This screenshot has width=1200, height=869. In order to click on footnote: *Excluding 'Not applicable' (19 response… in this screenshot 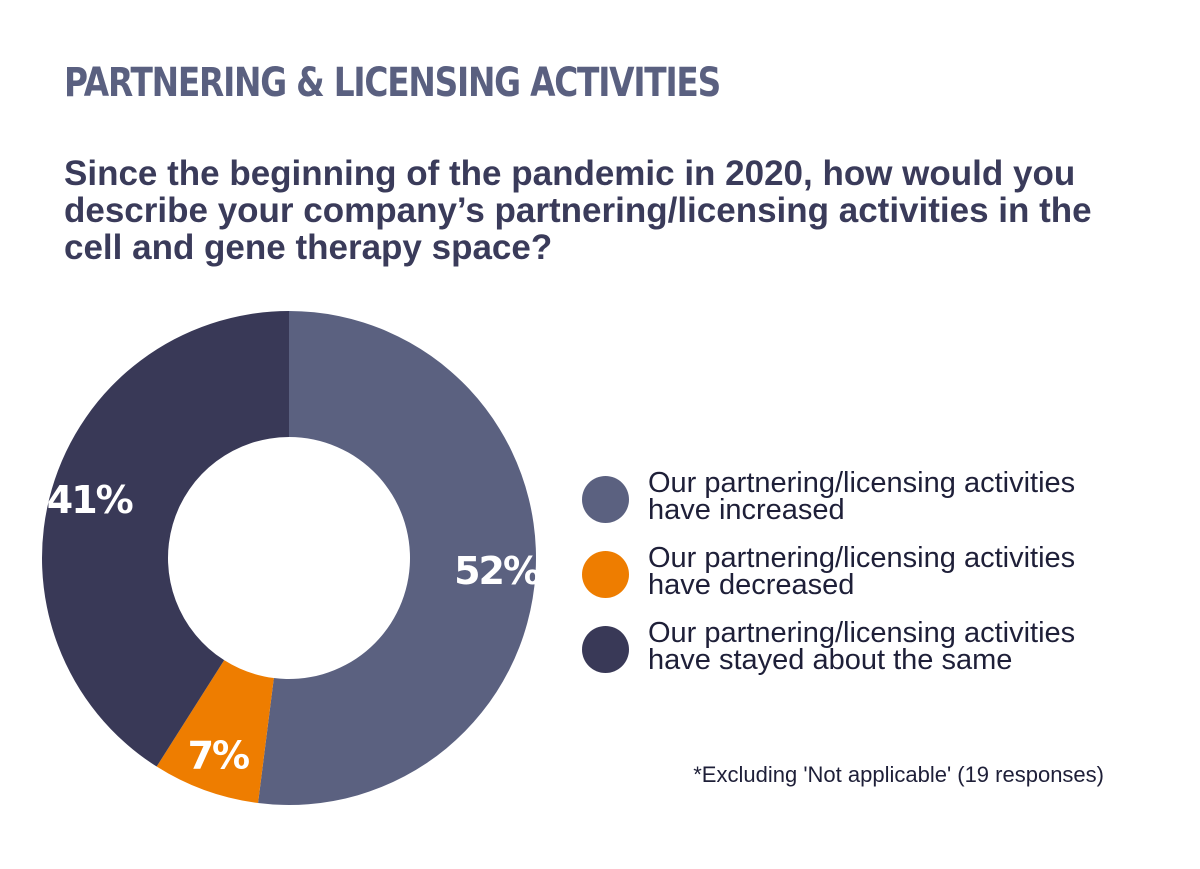, I will do `click(898, 774)`.